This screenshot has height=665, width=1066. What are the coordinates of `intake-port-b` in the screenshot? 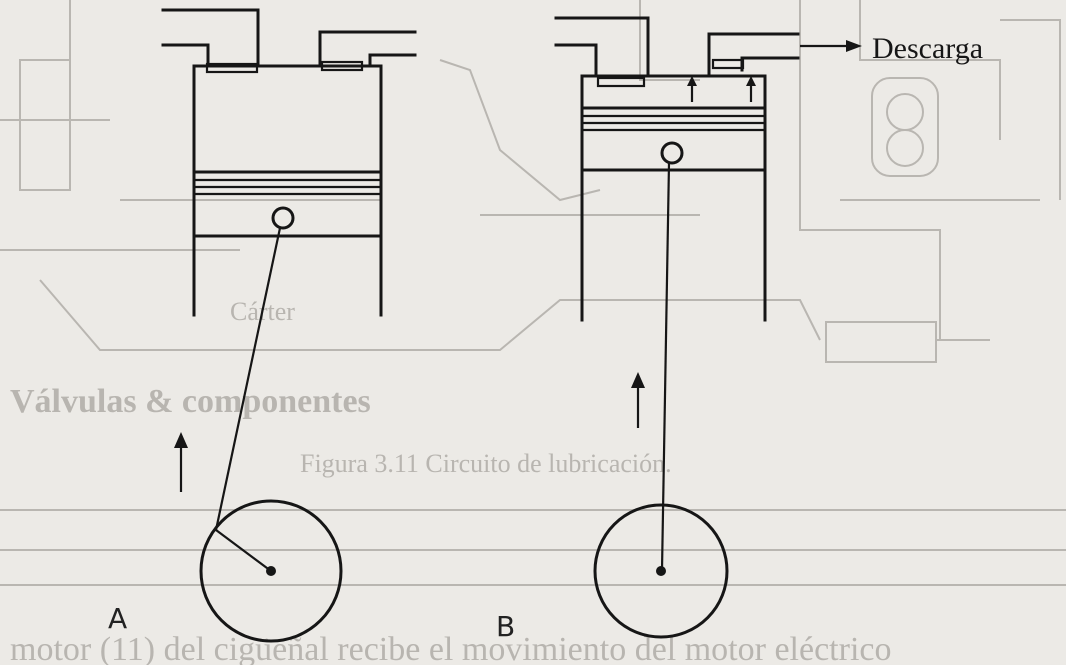 It's located at (602, 47).